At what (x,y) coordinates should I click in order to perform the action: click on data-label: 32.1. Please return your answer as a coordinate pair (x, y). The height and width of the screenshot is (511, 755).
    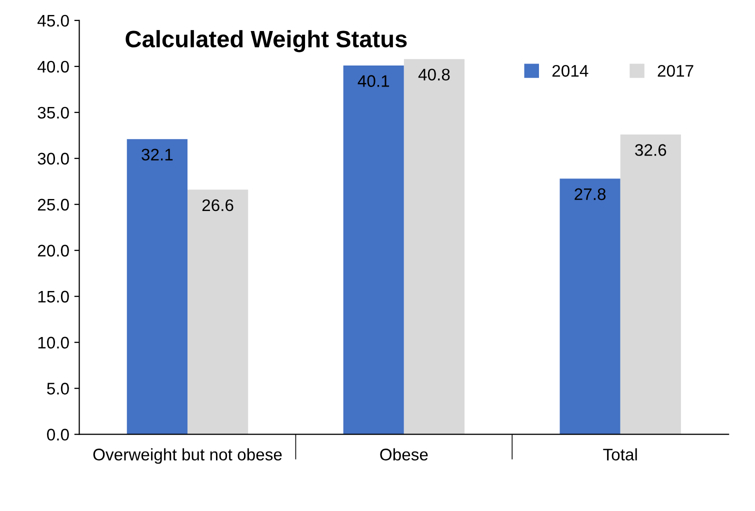
    Looking at the image, I should click on (157, 154).